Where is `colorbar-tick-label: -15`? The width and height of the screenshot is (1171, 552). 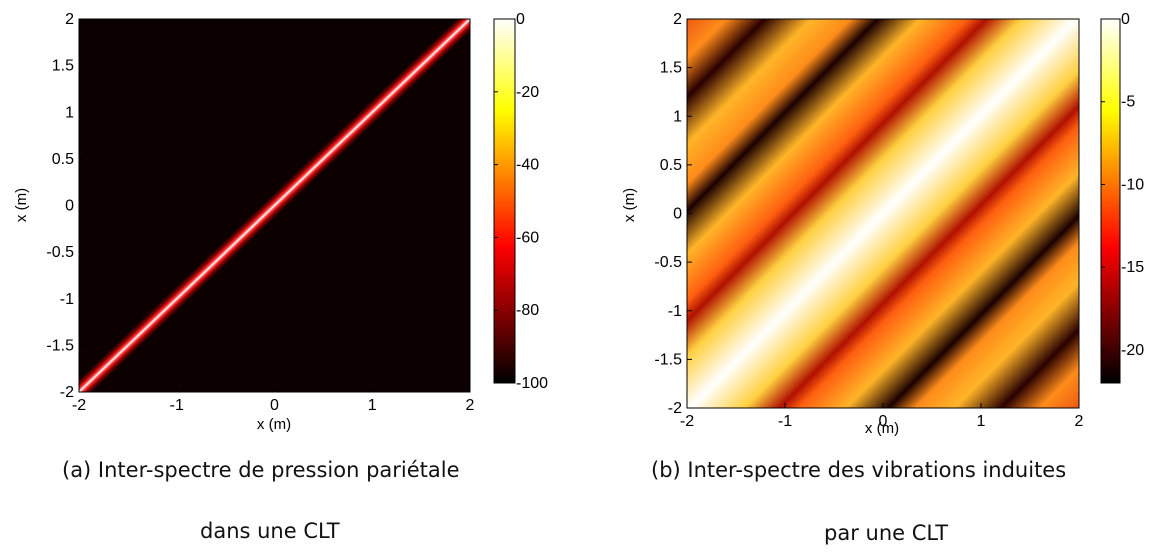 colorbar-tick-label: -15 is located at coordinates (1132, 267).